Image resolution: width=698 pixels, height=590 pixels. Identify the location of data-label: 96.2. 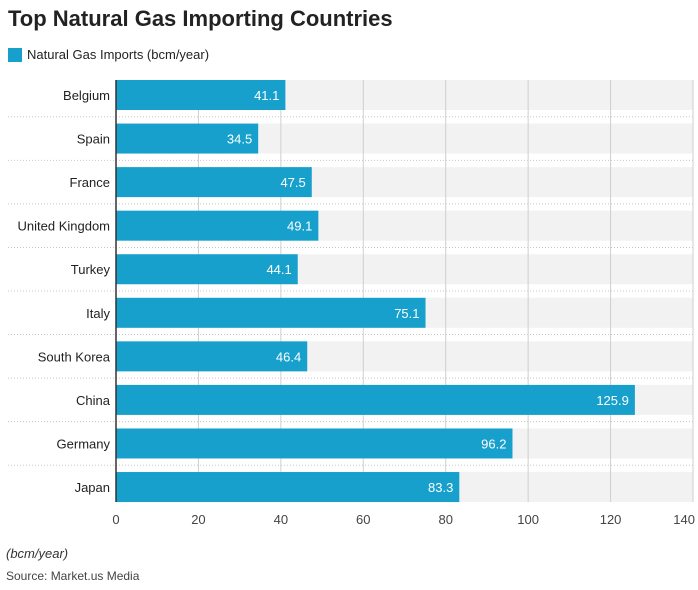
(493, 443).